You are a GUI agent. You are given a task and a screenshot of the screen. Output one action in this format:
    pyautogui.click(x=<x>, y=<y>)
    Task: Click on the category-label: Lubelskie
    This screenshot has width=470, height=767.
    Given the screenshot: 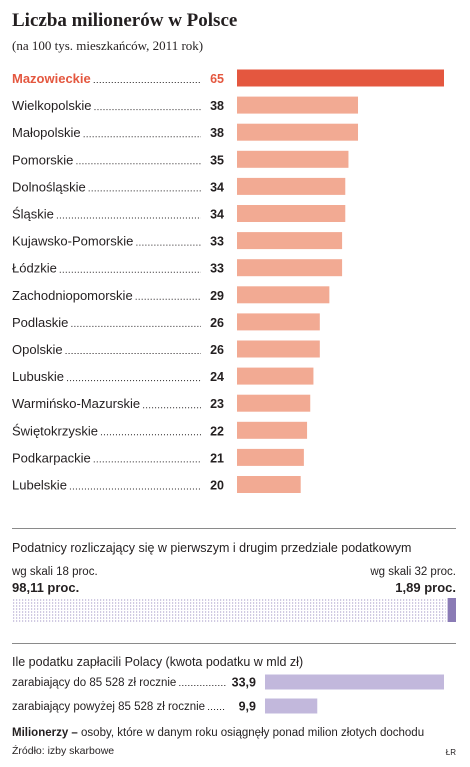 What is the action you would take?
    pyautogui.click(x=39, y=485)
    